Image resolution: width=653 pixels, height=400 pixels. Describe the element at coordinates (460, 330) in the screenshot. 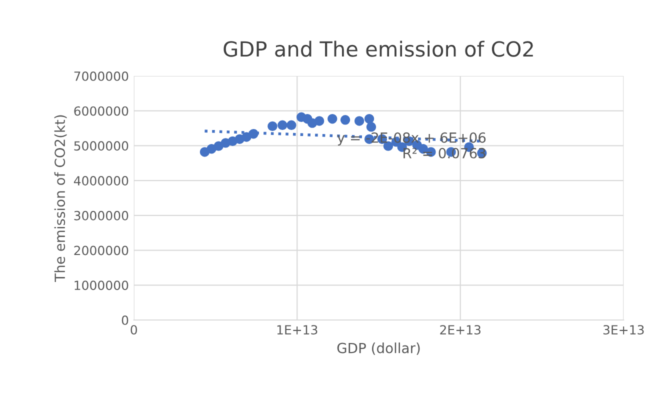

I see `x-tick-label: 2E+13` at that location.